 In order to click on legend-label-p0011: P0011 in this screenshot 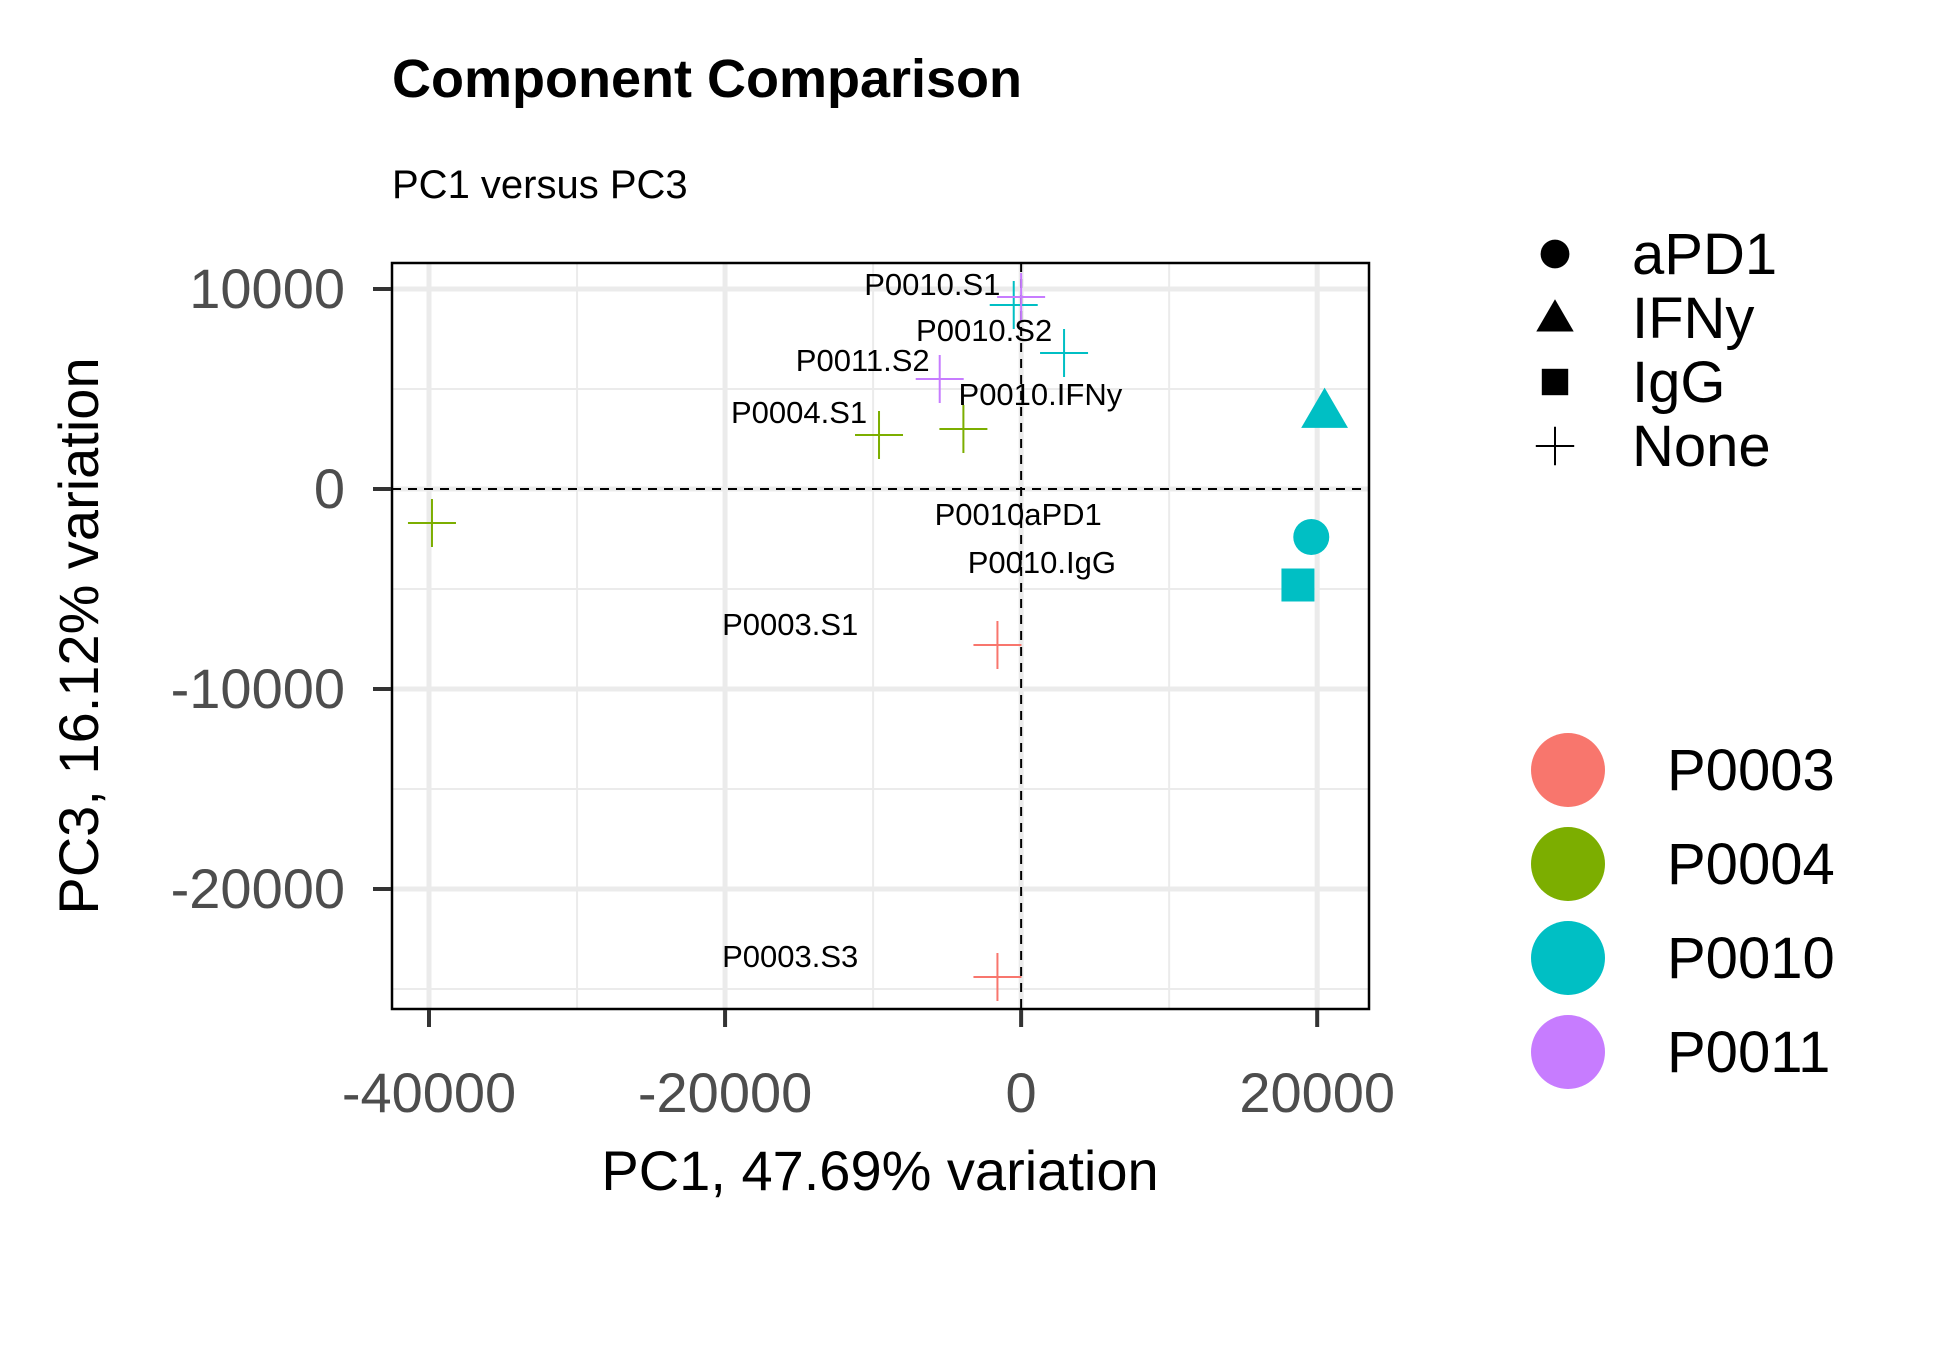, I will do `click(1748, 1052)`.